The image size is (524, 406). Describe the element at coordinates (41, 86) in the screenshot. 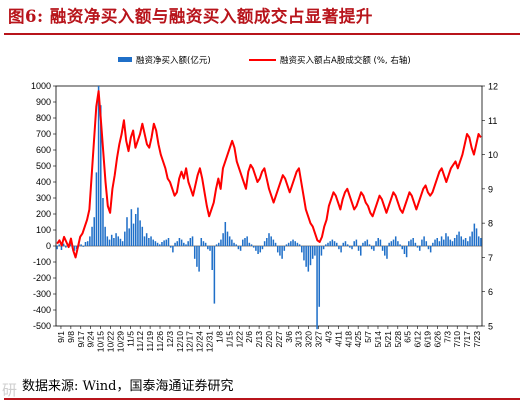

I see `left-tick-label: 1000` at that location.